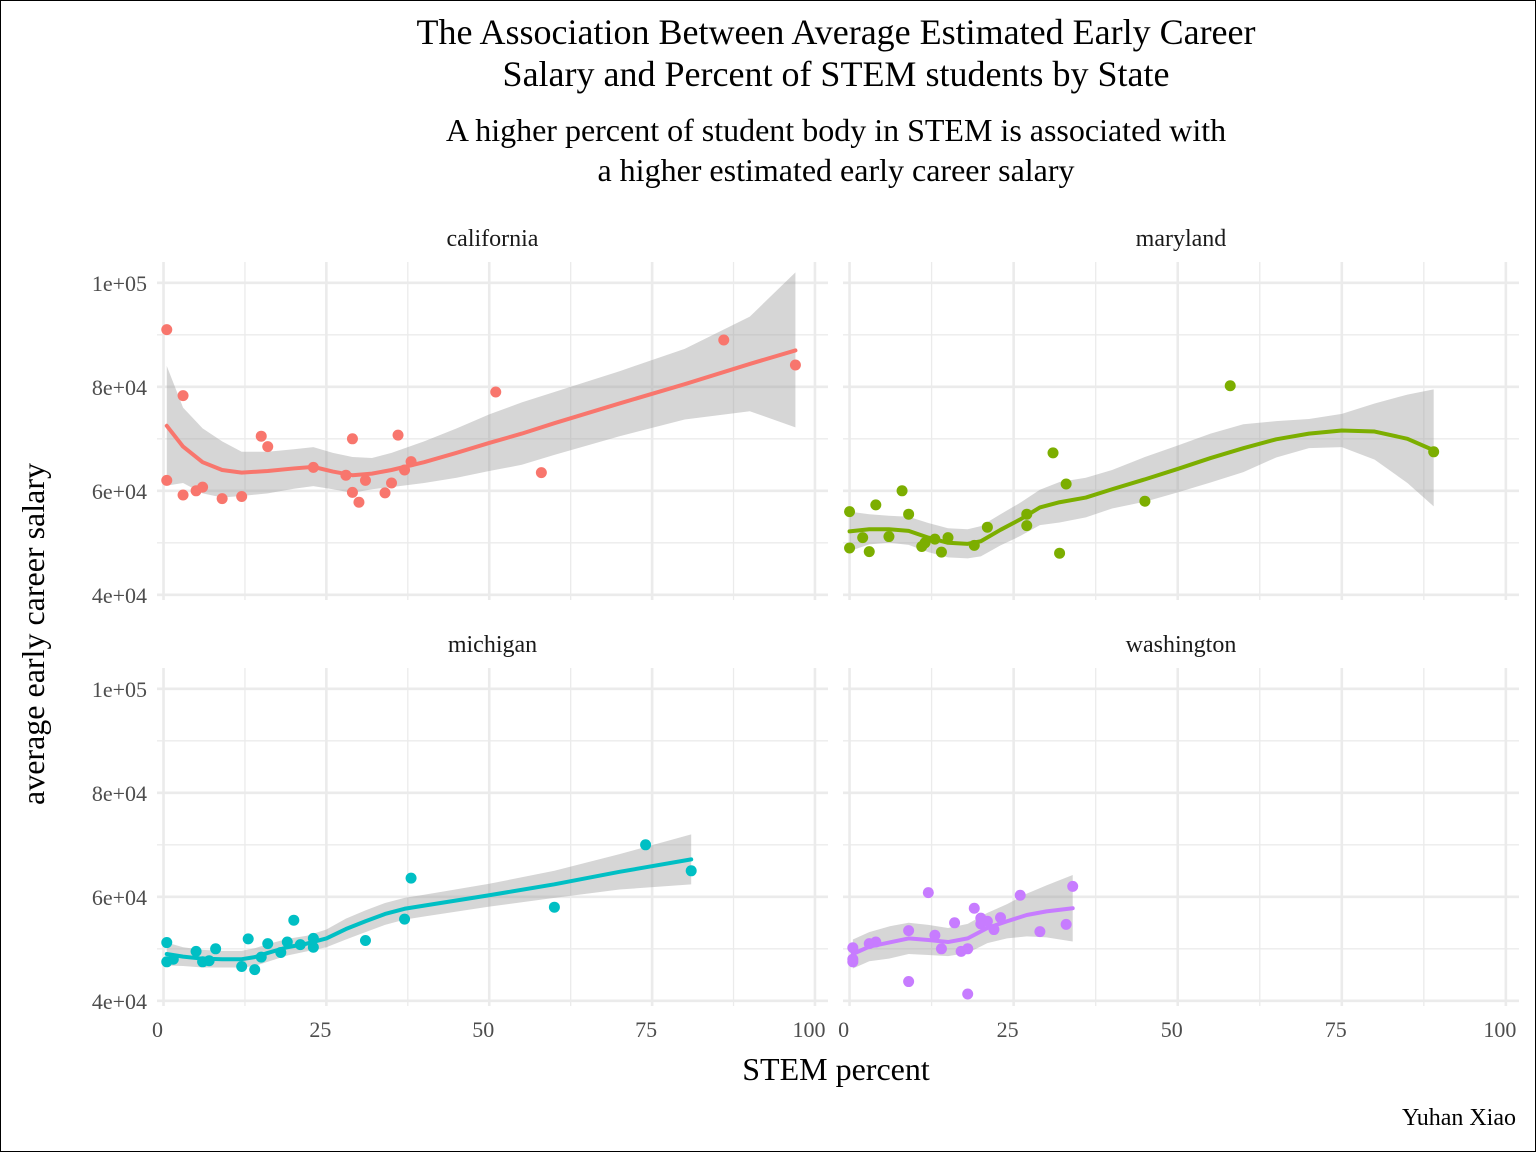 Image resolution: width=1536 pixels, height=1152 pixels. Describe the element at coordinates (119, 595) in the screenshot. I see `y-tick-label: 4e+04` at that location.